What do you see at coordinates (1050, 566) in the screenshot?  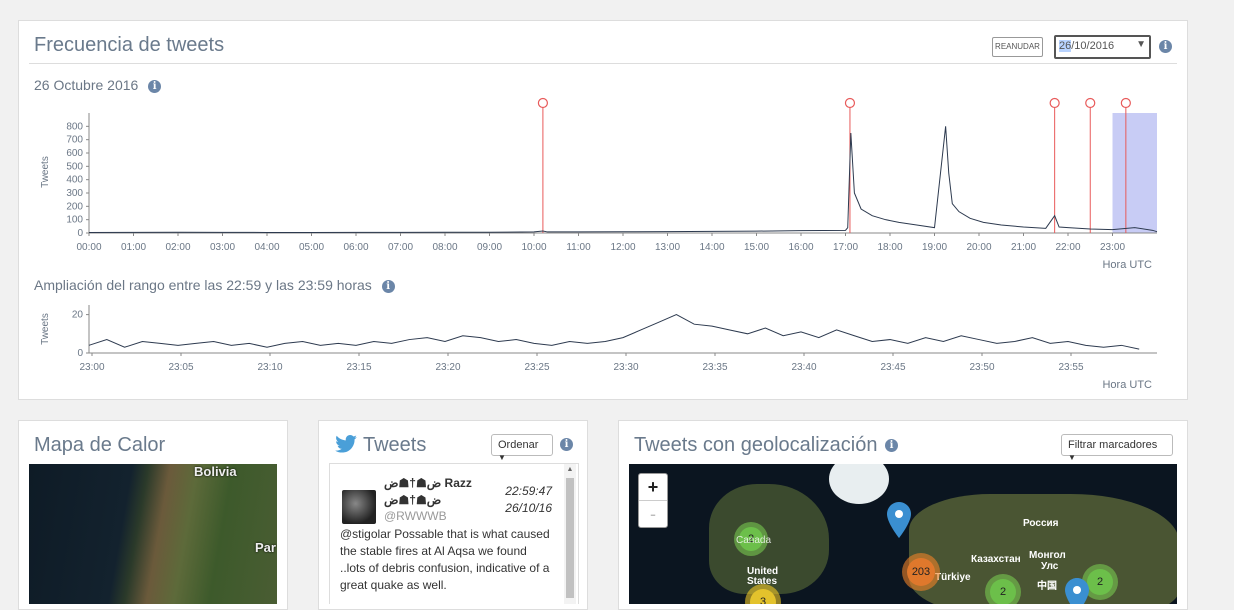 I see `map-label: Улс` at bounding box center [1050, 566].